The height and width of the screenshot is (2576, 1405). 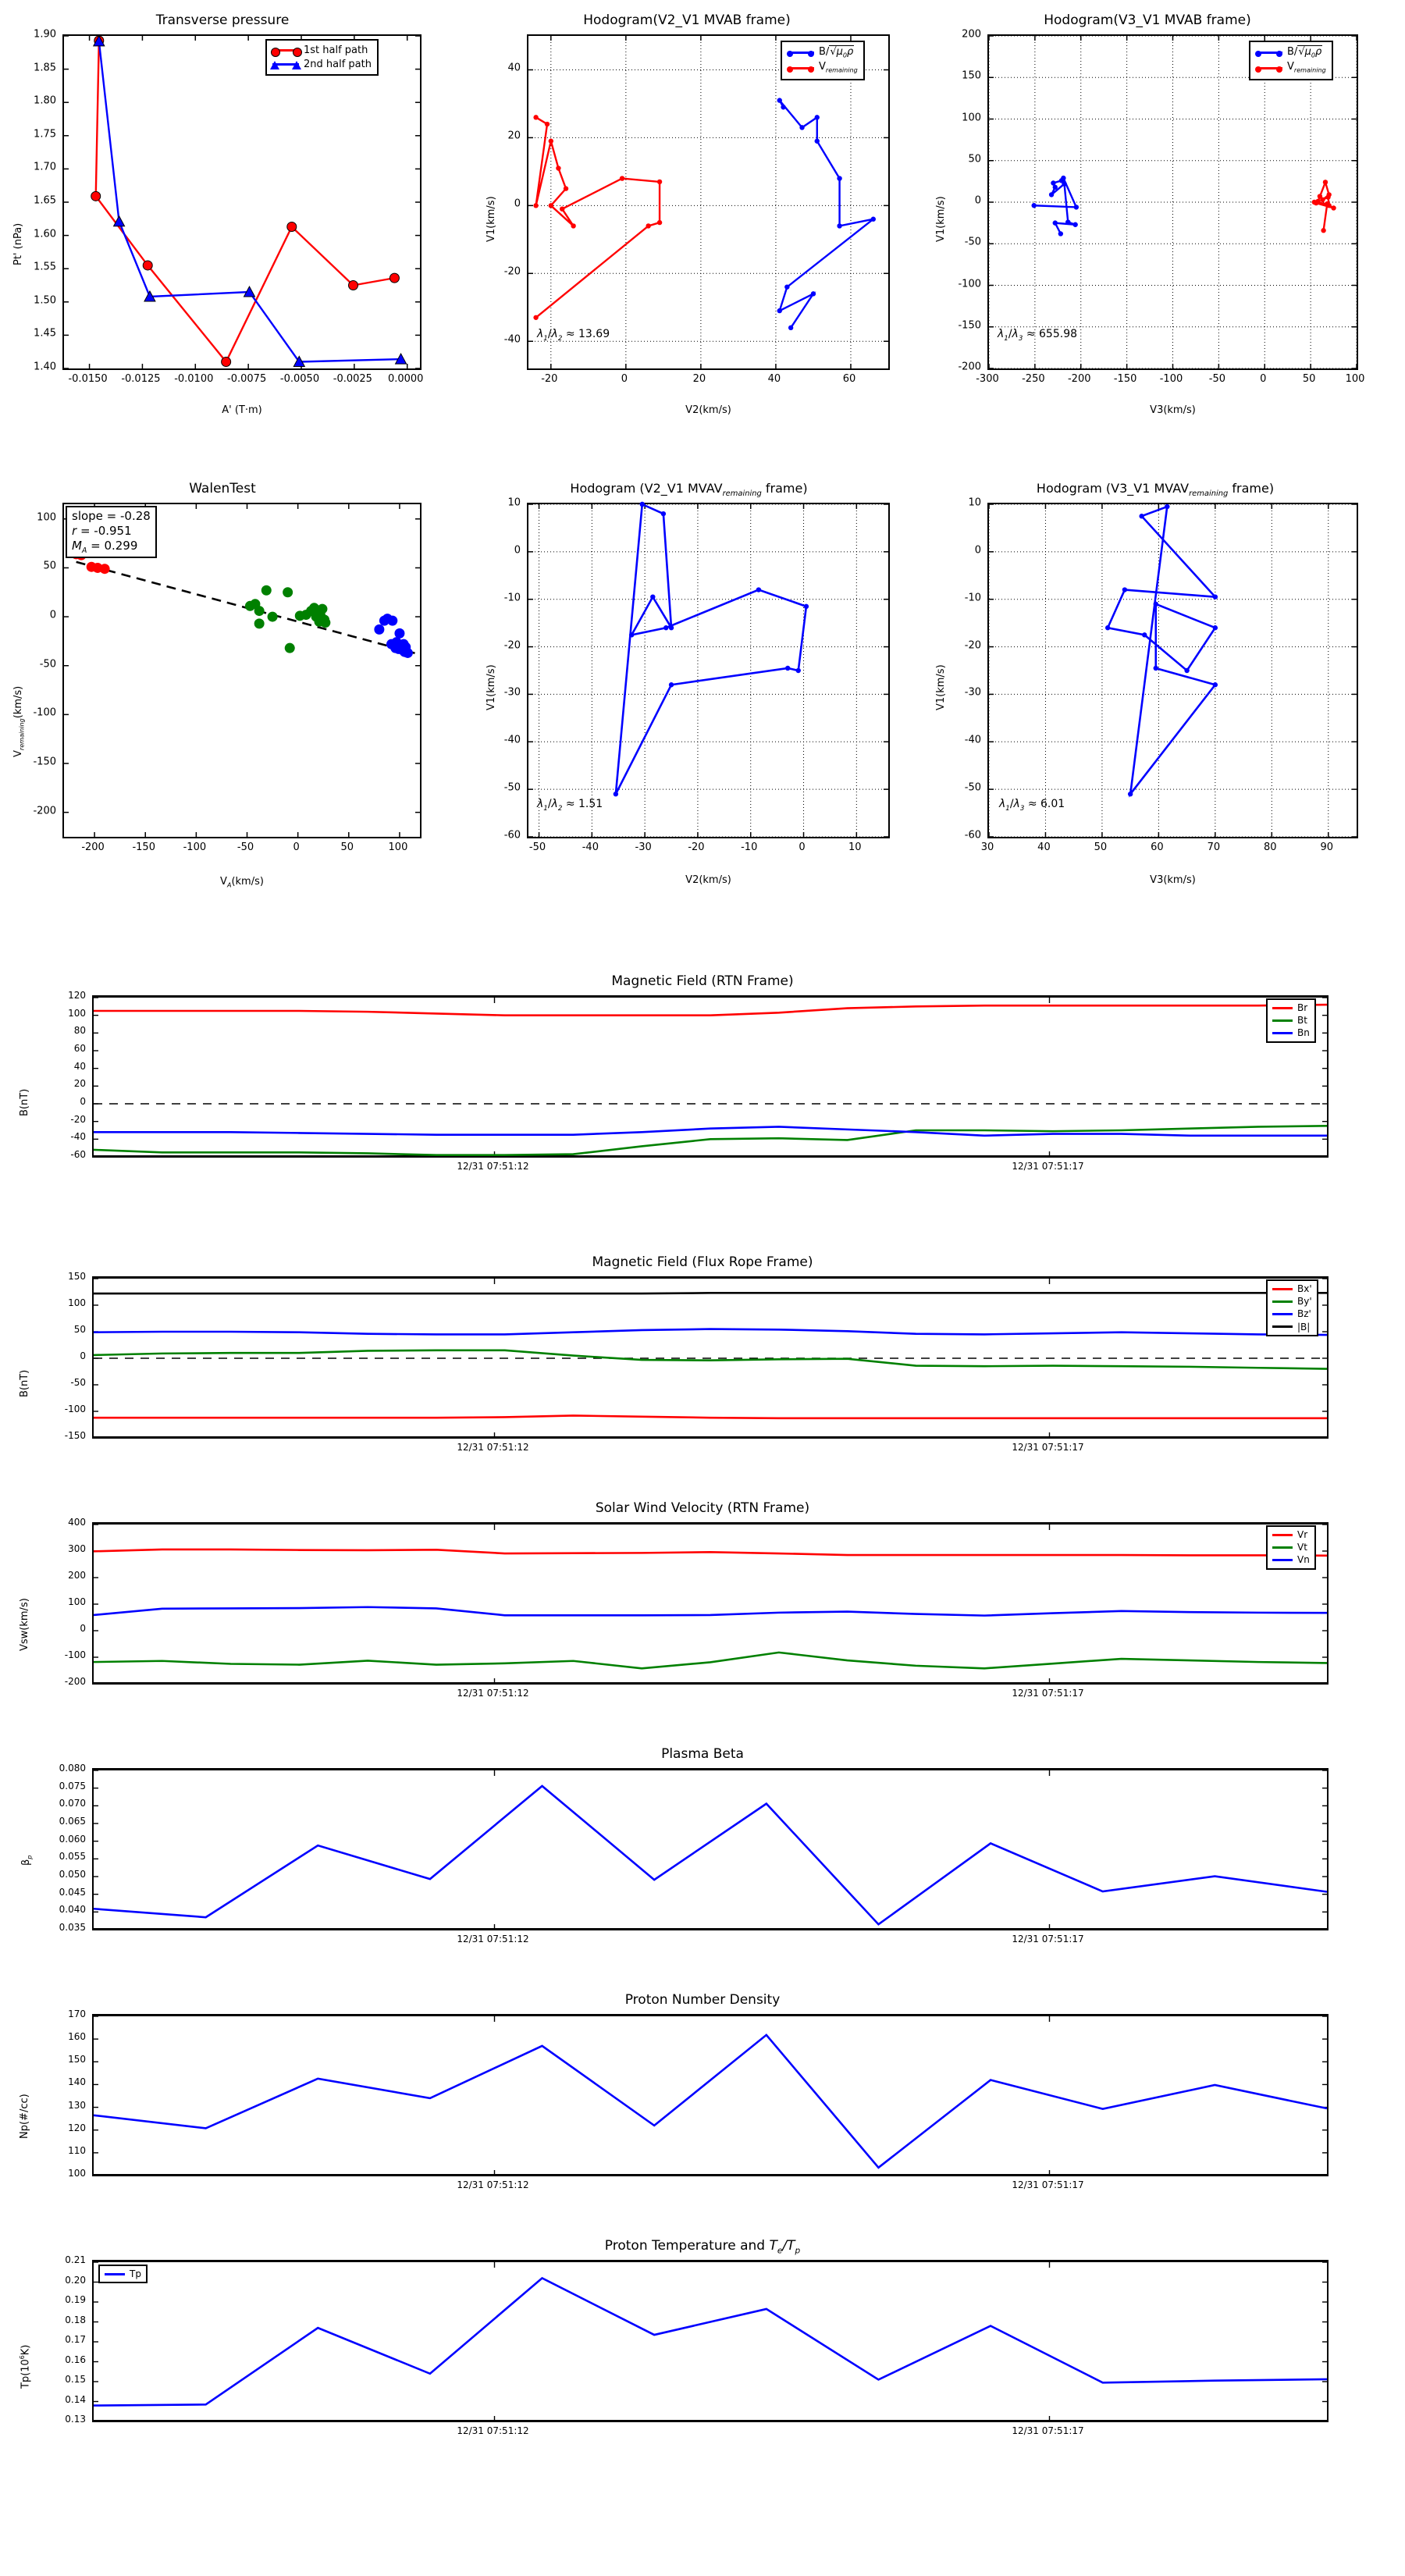 I want to click on series-bt, so click(x=711, y=1141).